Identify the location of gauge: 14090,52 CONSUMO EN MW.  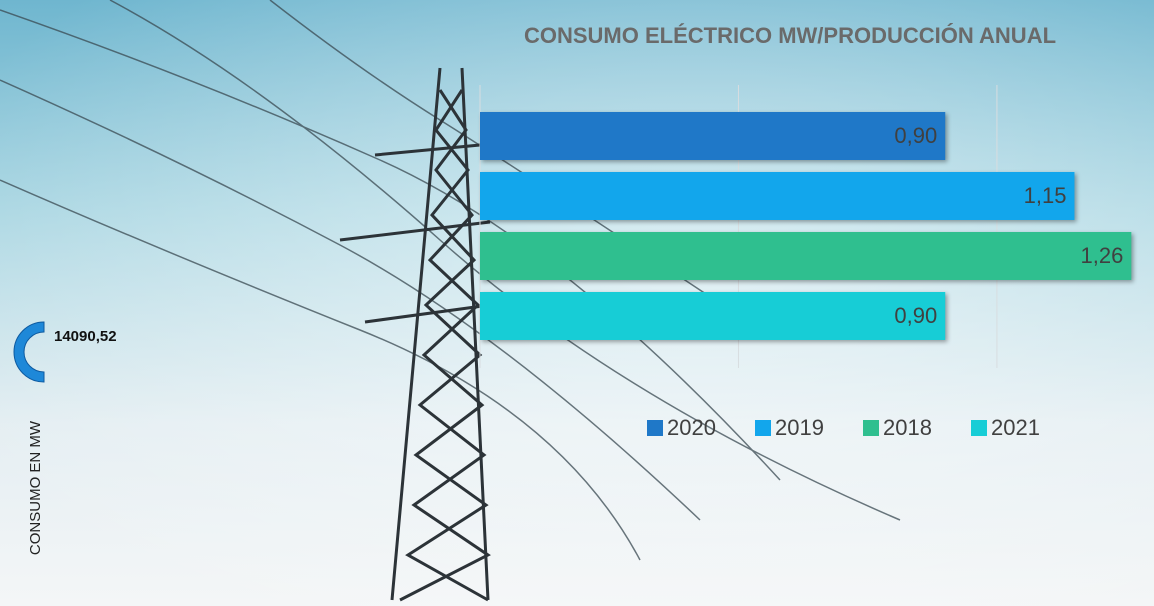
(65, 438).